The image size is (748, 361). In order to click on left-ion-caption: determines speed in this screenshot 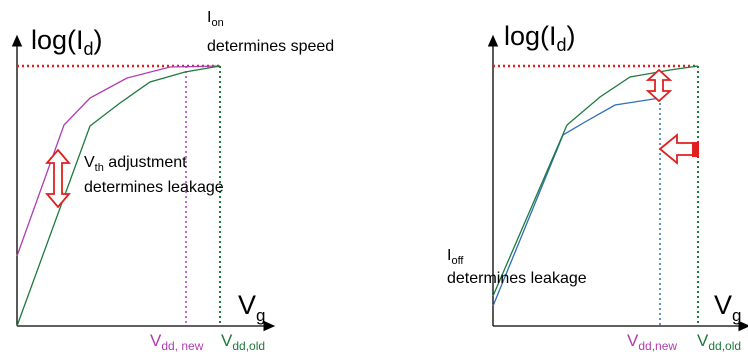, I will do `click(270, 46)`.